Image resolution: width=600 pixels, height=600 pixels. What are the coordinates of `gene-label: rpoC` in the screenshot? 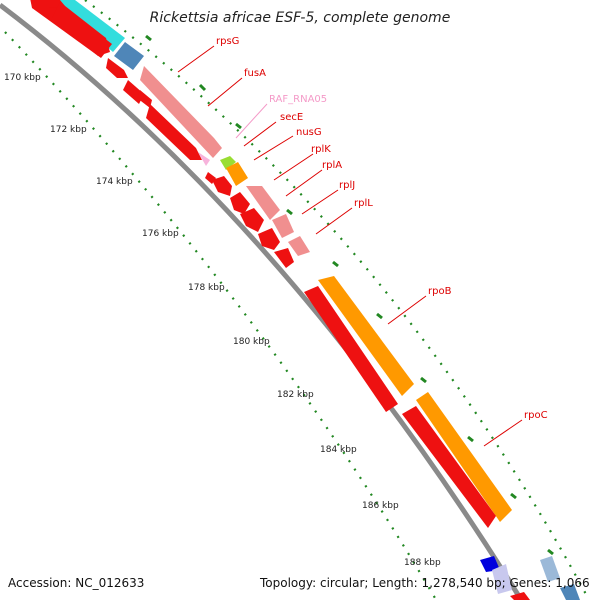 It's located at (536, 415).